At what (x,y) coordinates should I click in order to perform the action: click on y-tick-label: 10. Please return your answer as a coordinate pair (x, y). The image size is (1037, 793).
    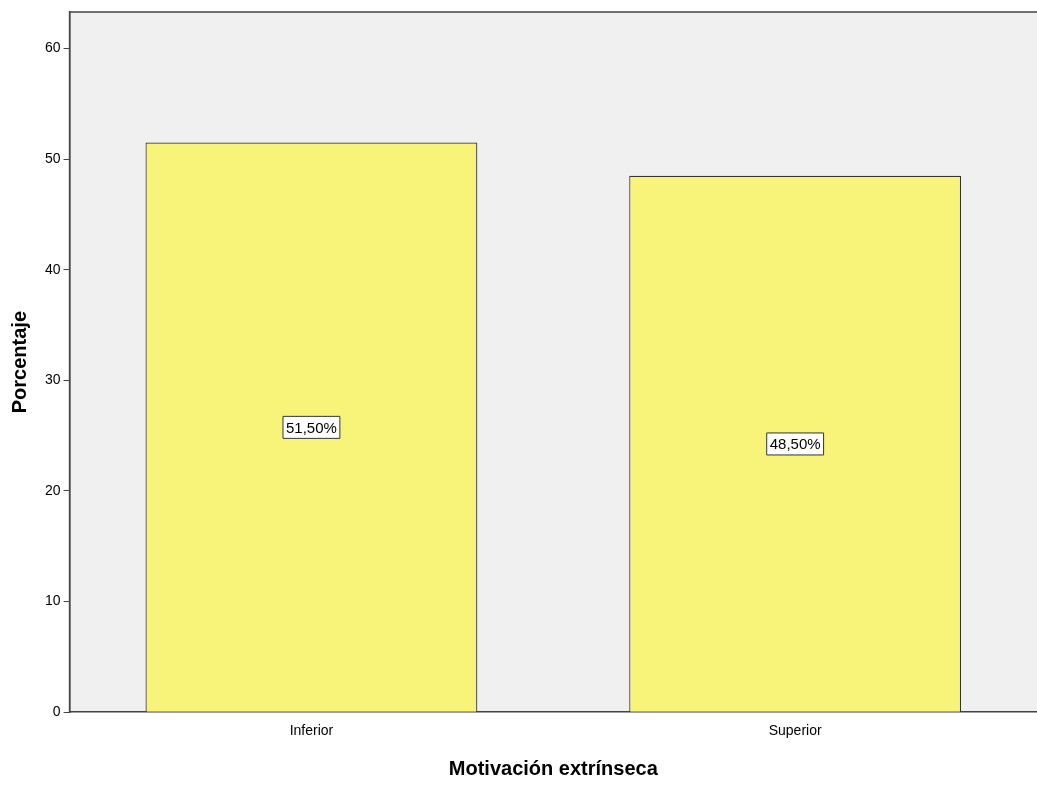
    Looking at the image, I should click on (52, 600).